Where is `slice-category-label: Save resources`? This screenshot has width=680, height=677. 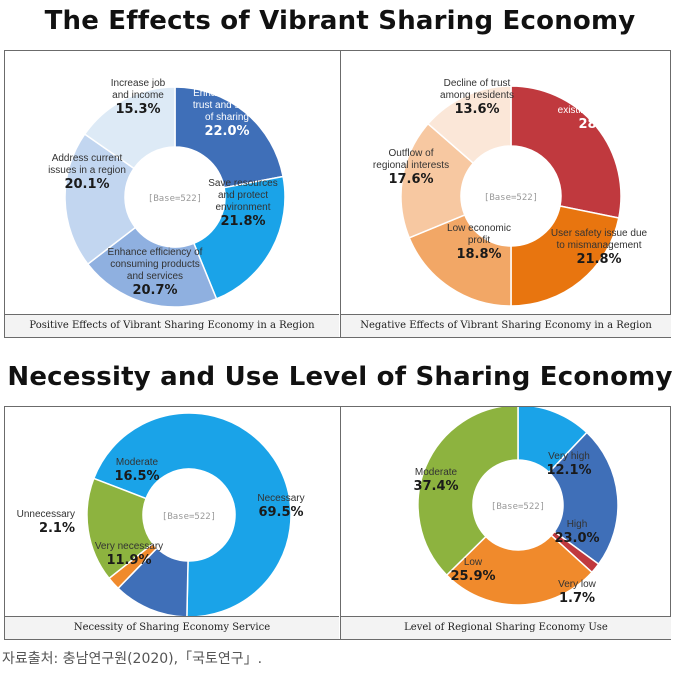 slice-category-label: Save resources is located at coordinates (242, 183).